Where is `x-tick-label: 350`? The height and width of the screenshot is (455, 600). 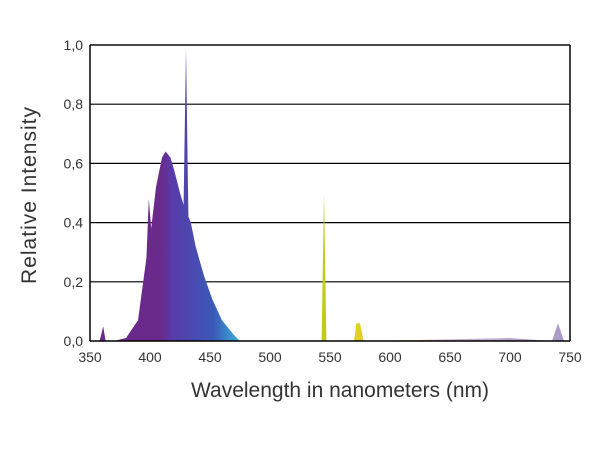
x-tick-label: 350 is located at coordinates (90, 357).